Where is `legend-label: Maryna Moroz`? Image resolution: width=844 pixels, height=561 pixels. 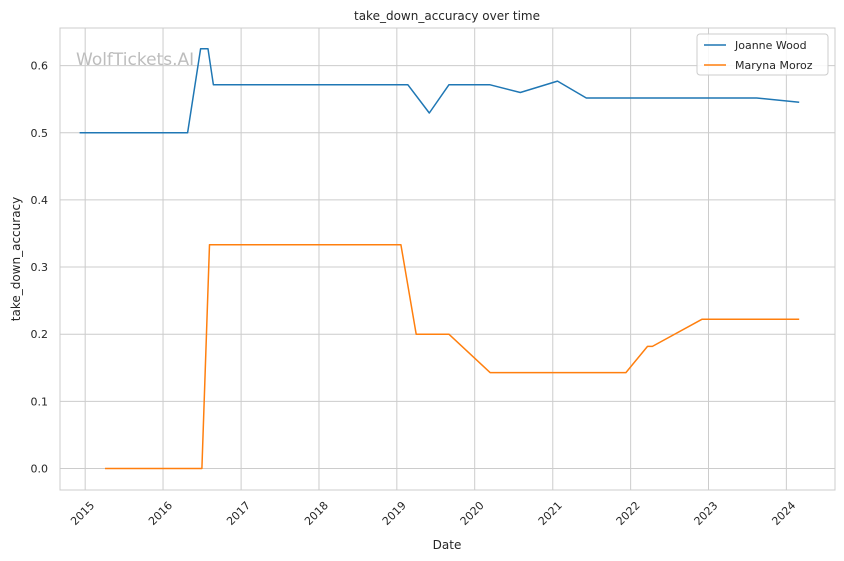
legend-label: Maryna Moroz is located at coordinates (774, 65).